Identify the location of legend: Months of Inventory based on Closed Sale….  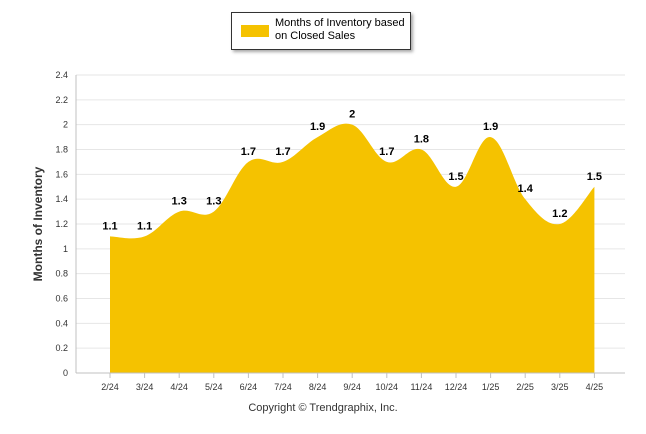
(321, 31).